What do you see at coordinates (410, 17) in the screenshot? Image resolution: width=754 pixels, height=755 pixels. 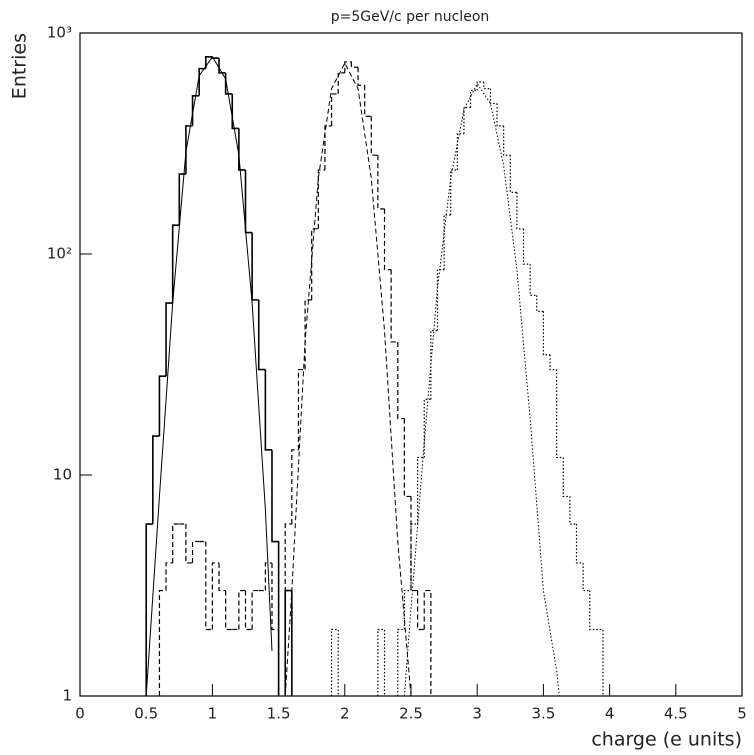 I see `chart-title: p=5GeV/c per nucleon` at bounding box center [410, 17].